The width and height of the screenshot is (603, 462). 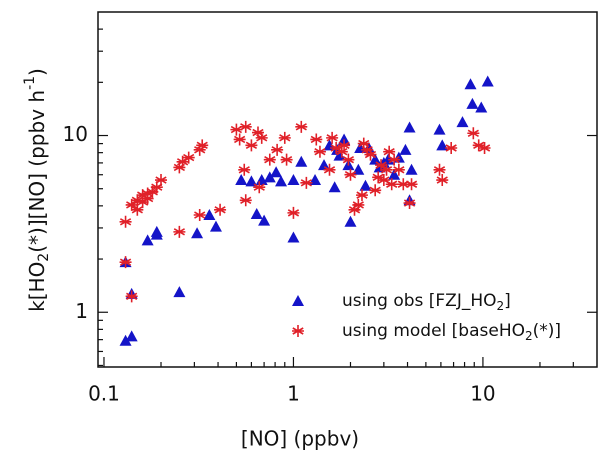 I want to click on y-axis-label: k[HO2(*)][NO] (ppbv h-1), so click(x=37, y=190).